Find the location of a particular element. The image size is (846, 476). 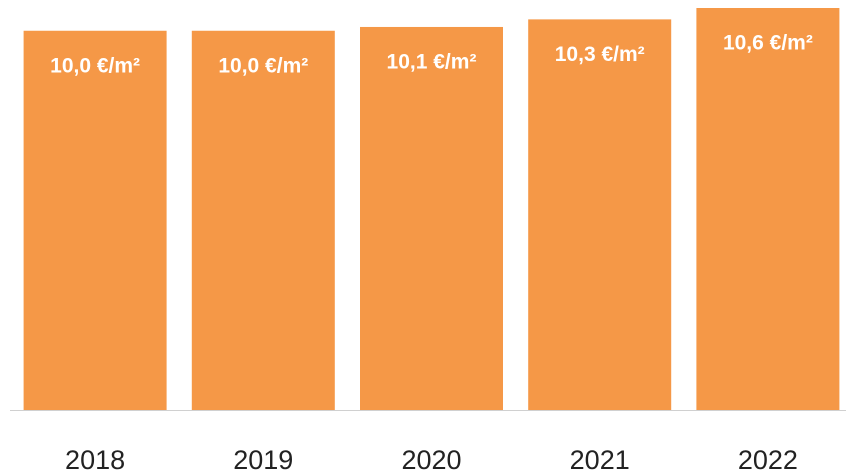

x-tick-label: 2021 is located at coordinates (600, 460).